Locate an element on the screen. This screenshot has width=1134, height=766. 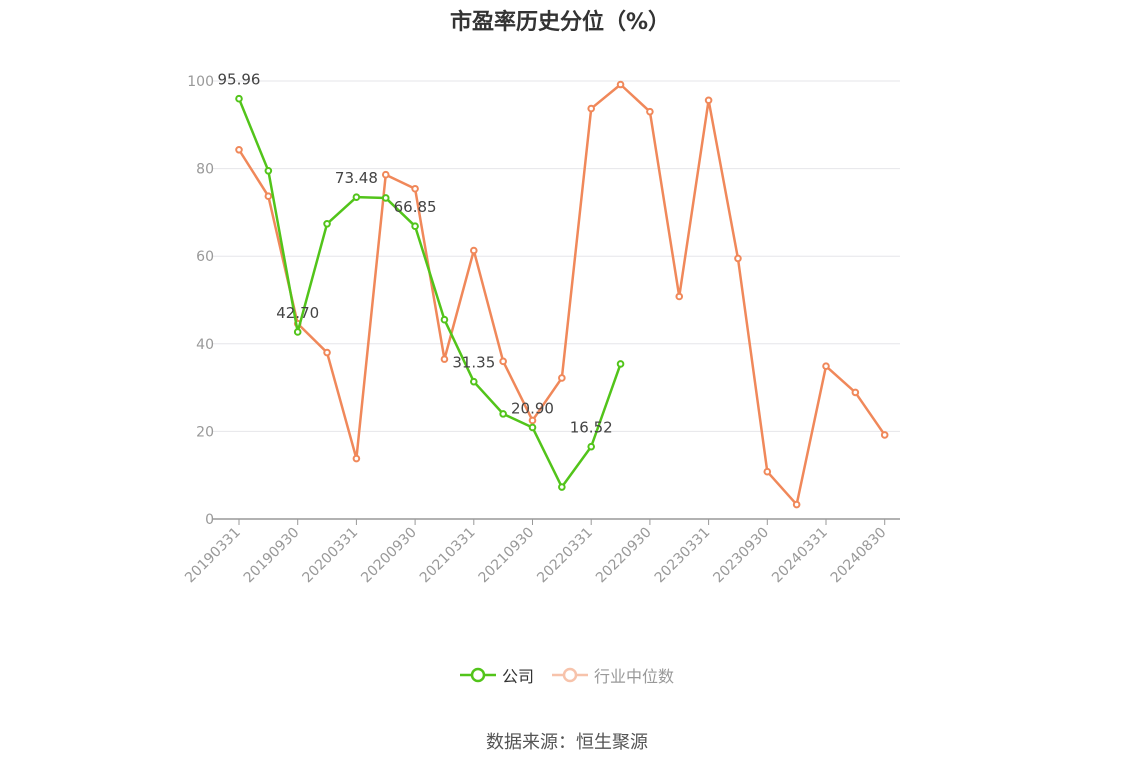
y-tick-label: 80 is located at coordinates (205, 170).